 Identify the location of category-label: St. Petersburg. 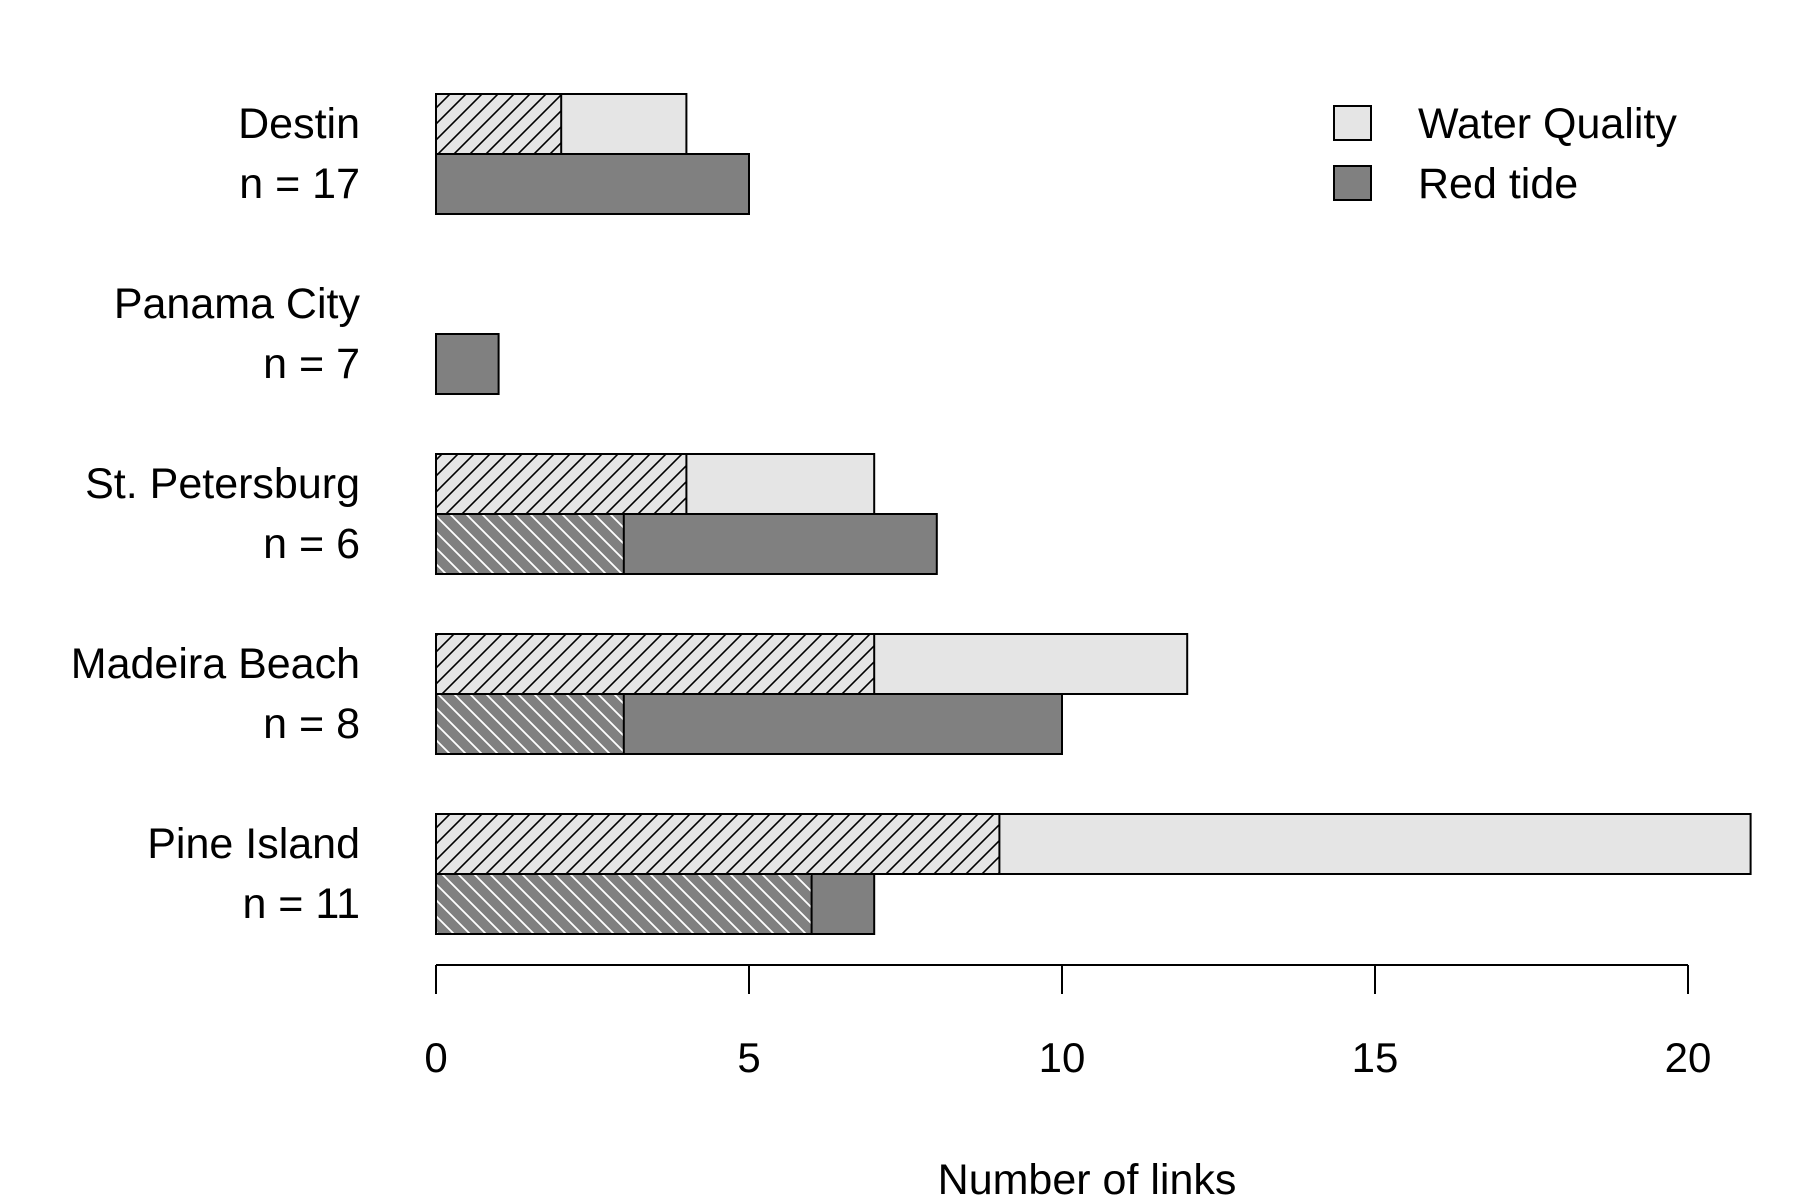
(222, 484).